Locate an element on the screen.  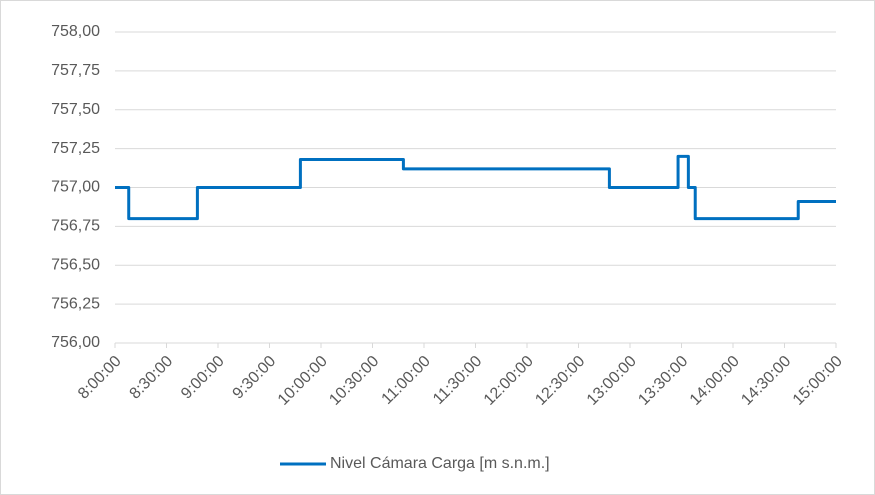
series-line is located at coordinates (475, 187).